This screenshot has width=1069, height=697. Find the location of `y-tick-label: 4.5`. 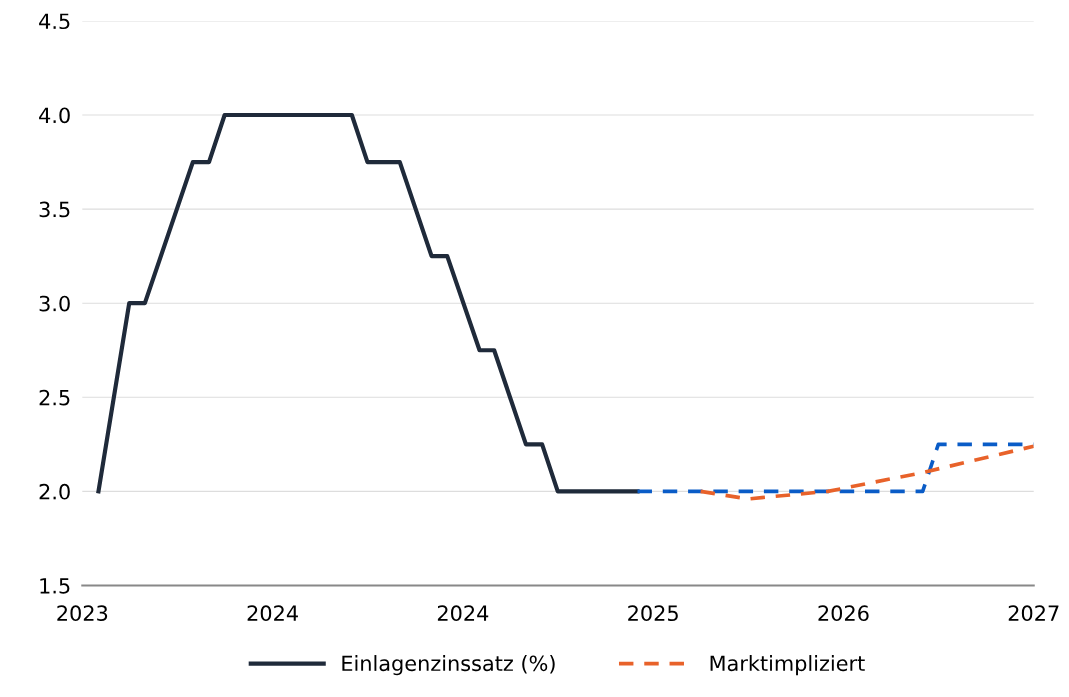

y-tick-label: 4.5 is located at coordinates (54, 21).